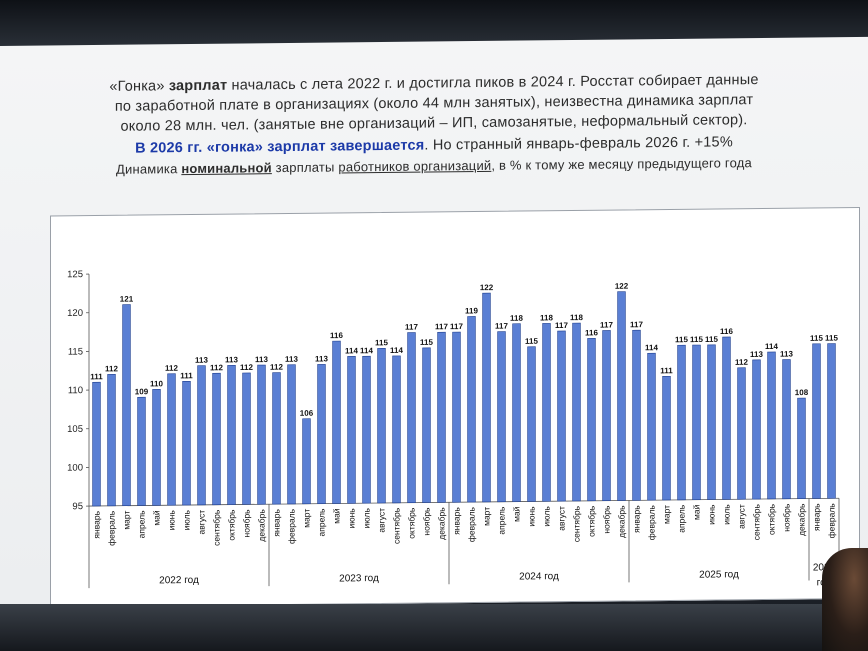 The width and height of the screenshot is (868, 651). I want to click on y-tick-label: 95, so click(77, 506).